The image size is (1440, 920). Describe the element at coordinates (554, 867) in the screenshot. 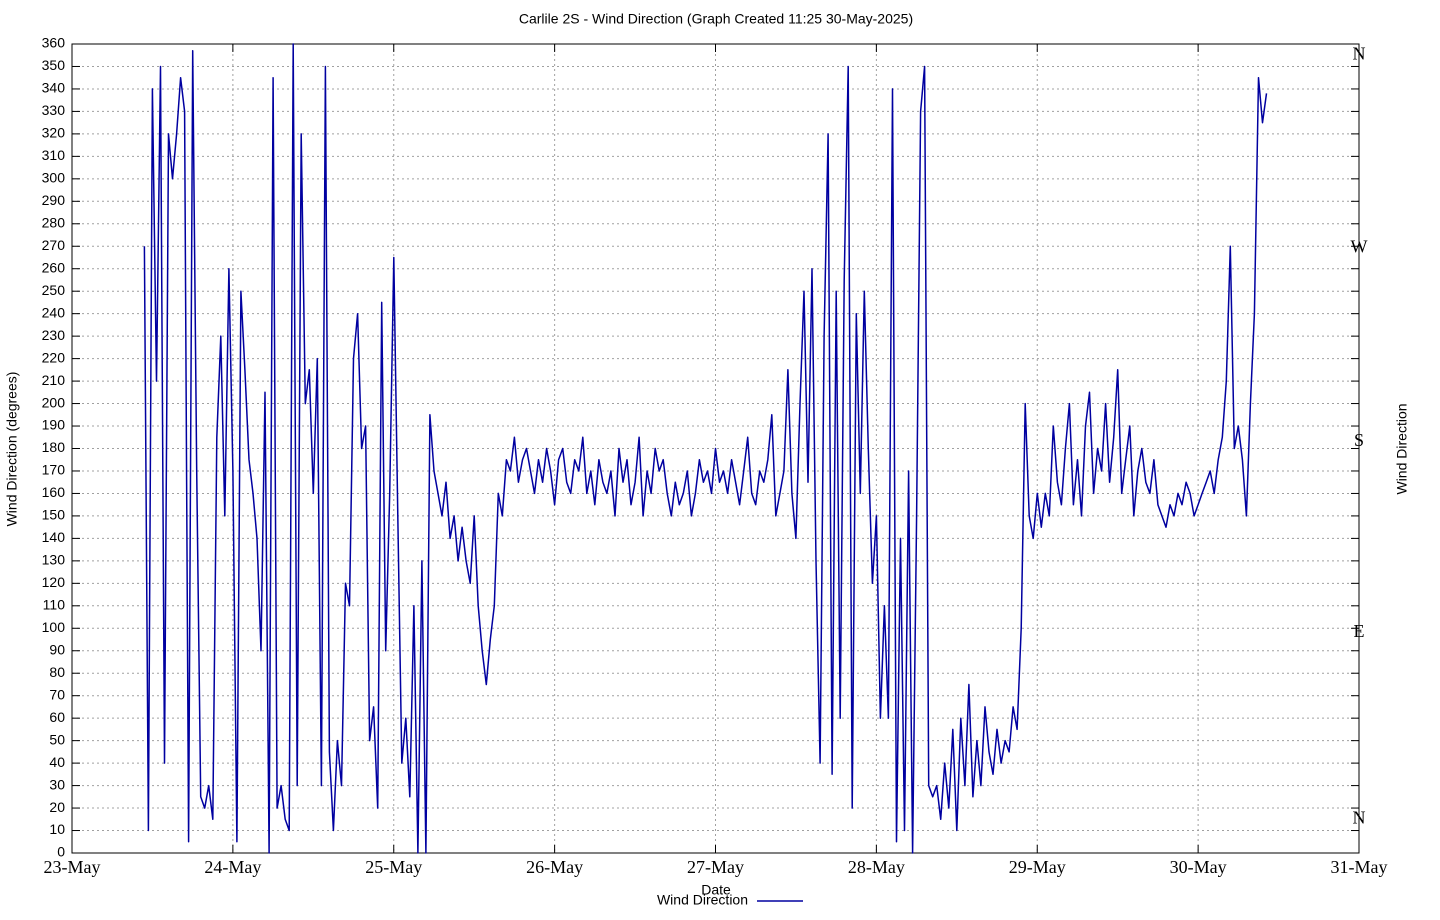

I see `x-tick-label: 26-May` at that location.